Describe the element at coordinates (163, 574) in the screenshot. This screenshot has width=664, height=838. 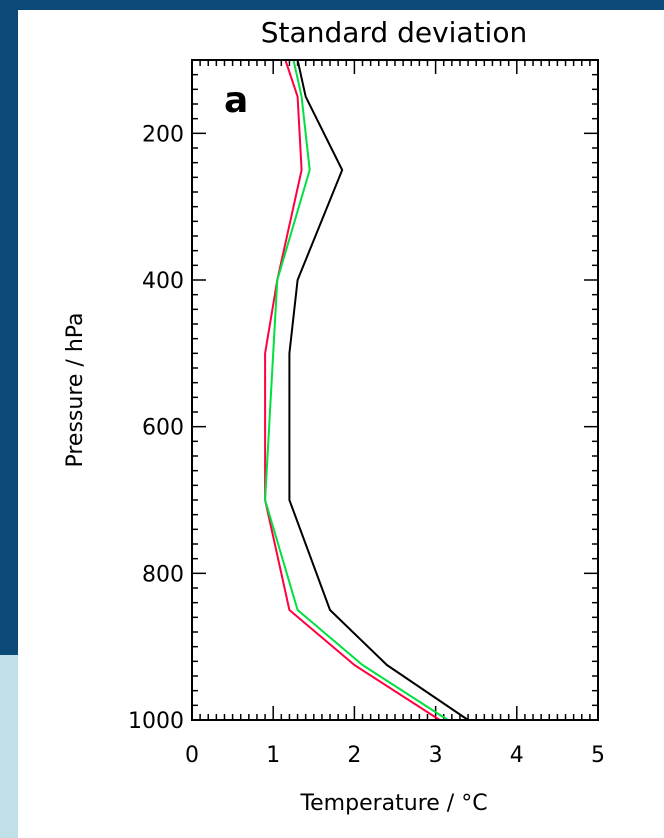
I see `y-tick-label: 800` at that location.